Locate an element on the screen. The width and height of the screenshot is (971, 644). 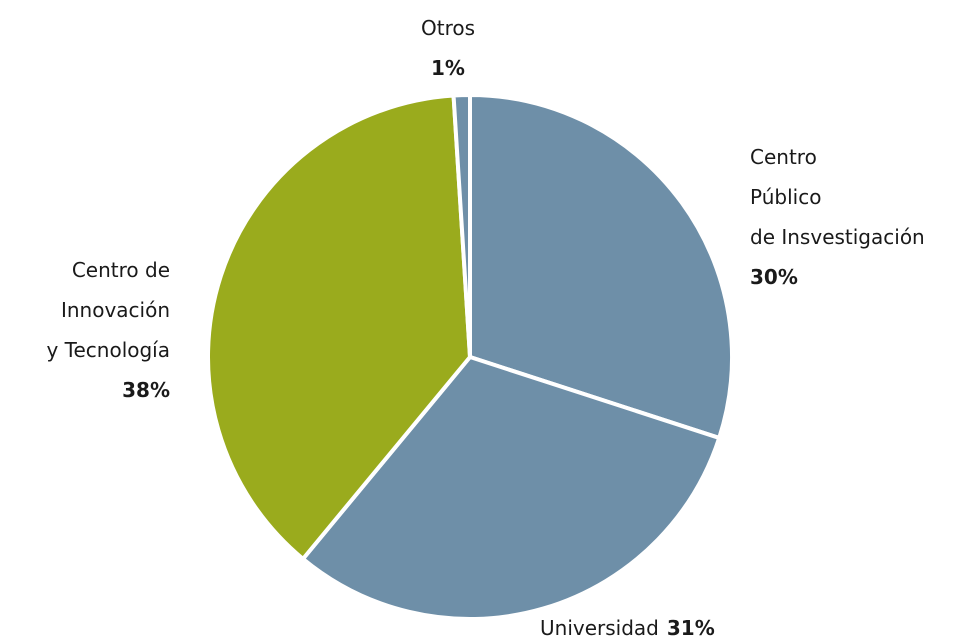
value-label: 31% is located at coordinates (690, 628).